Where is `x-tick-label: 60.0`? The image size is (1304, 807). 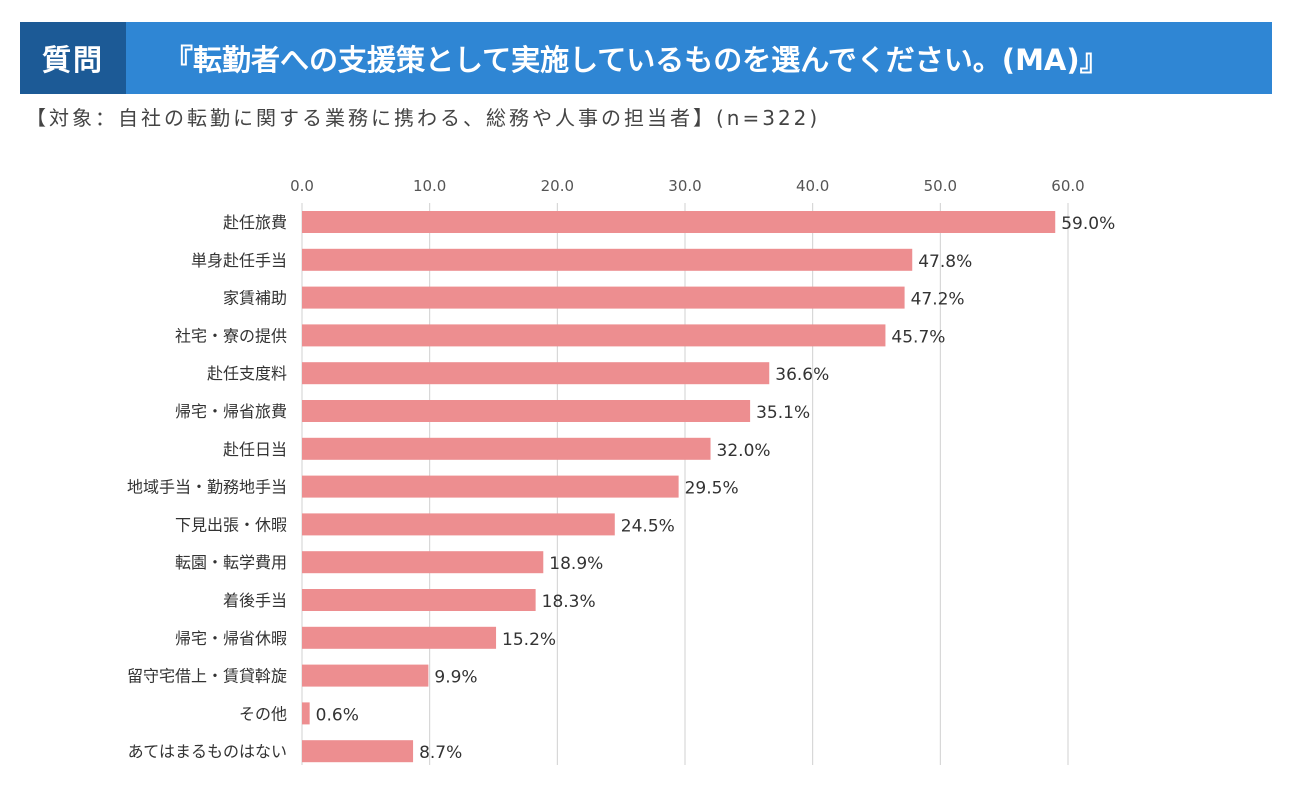
x-tick-label: 60.0 is located at coordinates (1067, 186).